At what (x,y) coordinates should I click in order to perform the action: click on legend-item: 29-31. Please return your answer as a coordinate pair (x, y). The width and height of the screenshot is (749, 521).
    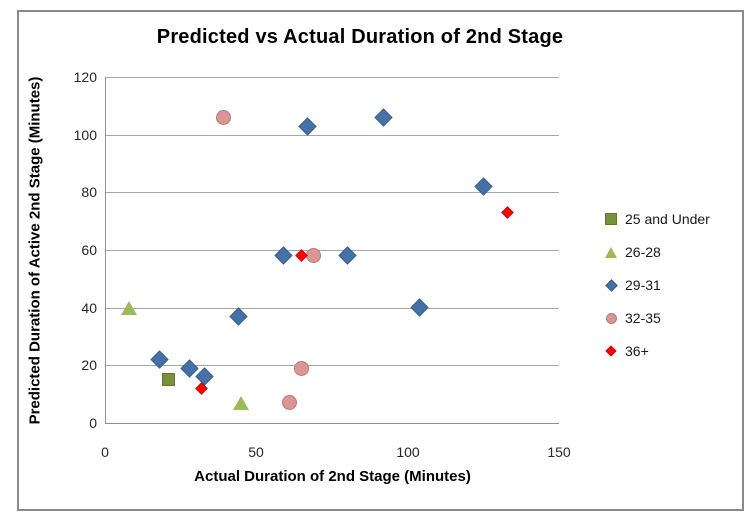
    Looking at the image, I should click on (656, 285).